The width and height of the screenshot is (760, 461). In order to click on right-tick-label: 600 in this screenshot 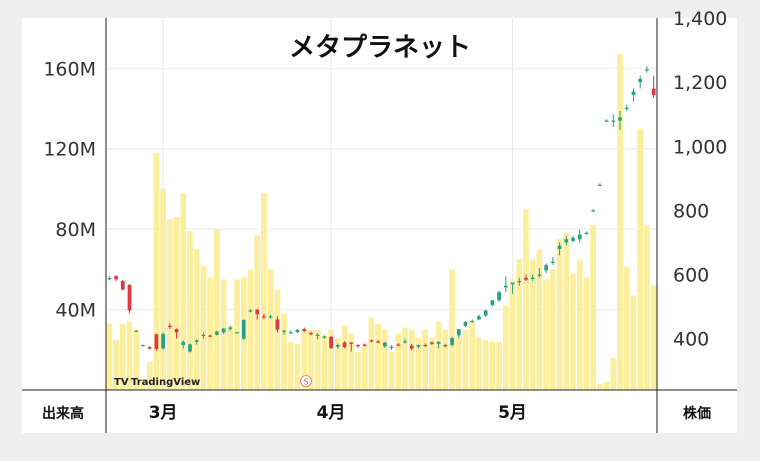, I will do `click(691, 276)`.